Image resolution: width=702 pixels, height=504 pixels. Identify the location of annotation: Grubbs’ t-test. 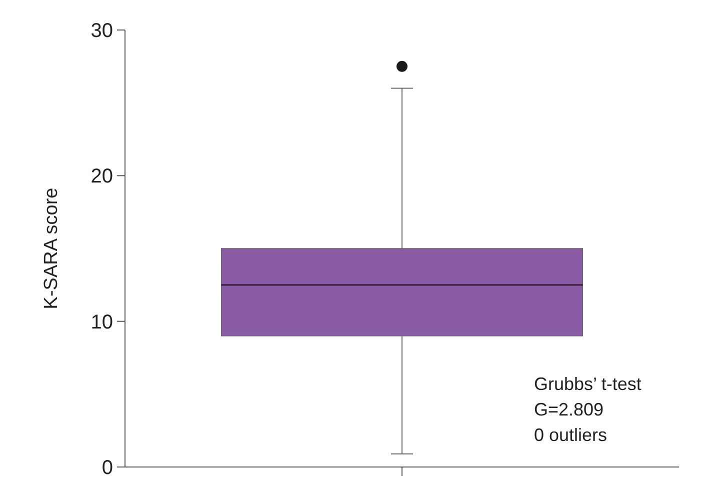
(588, 384).